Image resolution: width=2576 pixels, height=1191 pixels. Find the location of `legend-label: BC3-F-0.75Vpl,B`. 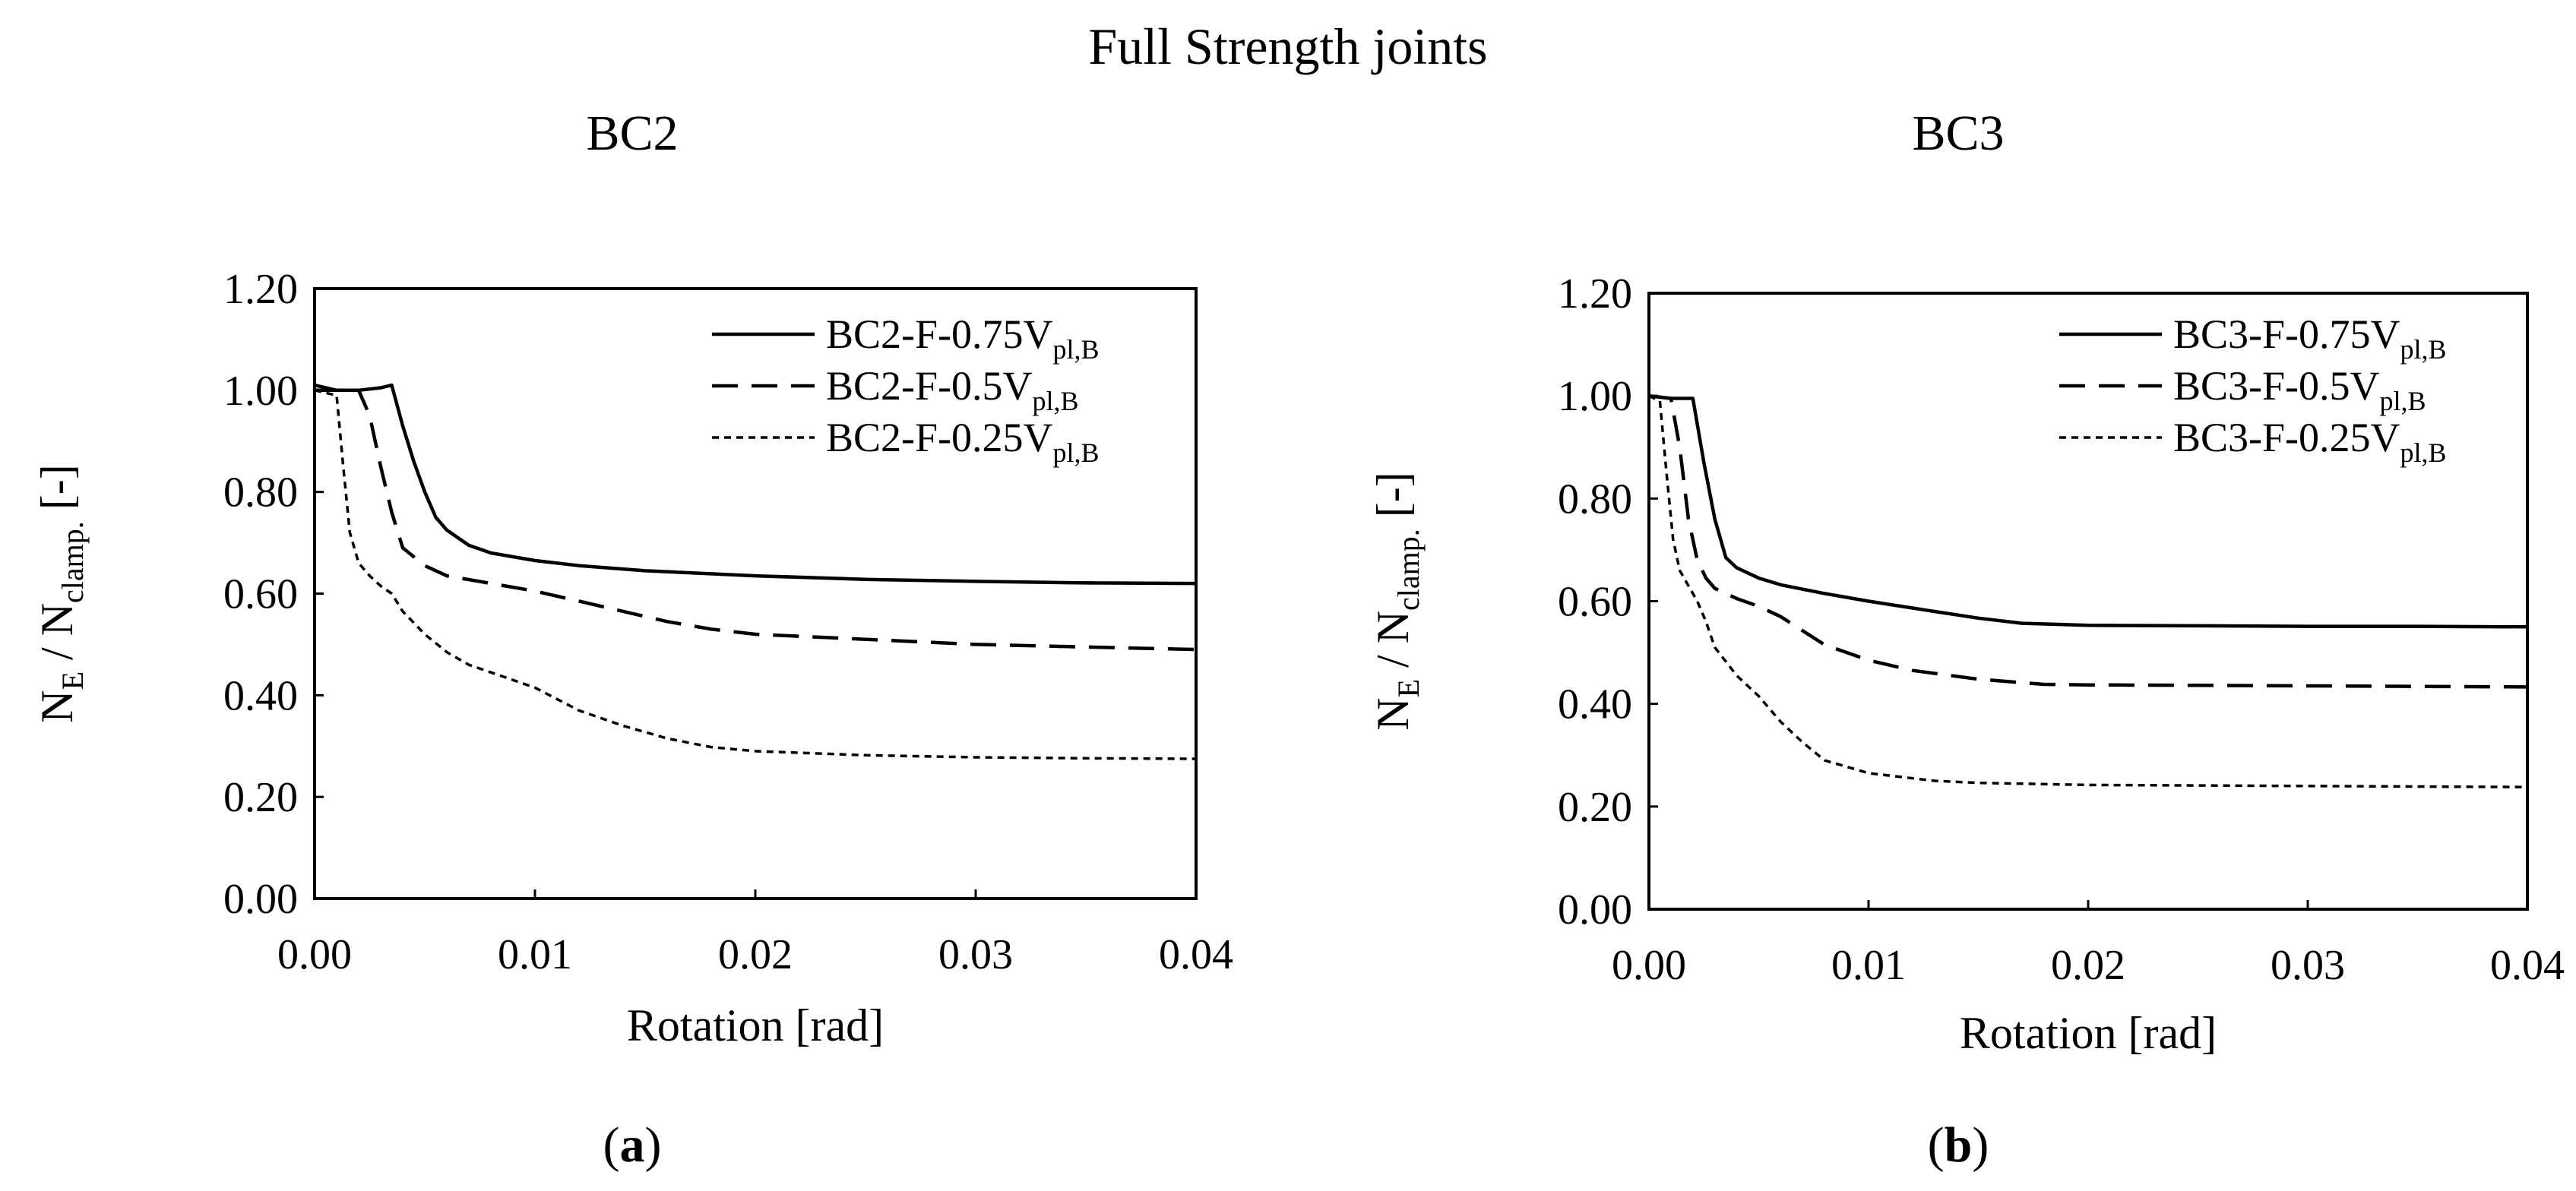

legend-label: BC3-F-0.75Vpl,B is located at coordinates (2310, 338).